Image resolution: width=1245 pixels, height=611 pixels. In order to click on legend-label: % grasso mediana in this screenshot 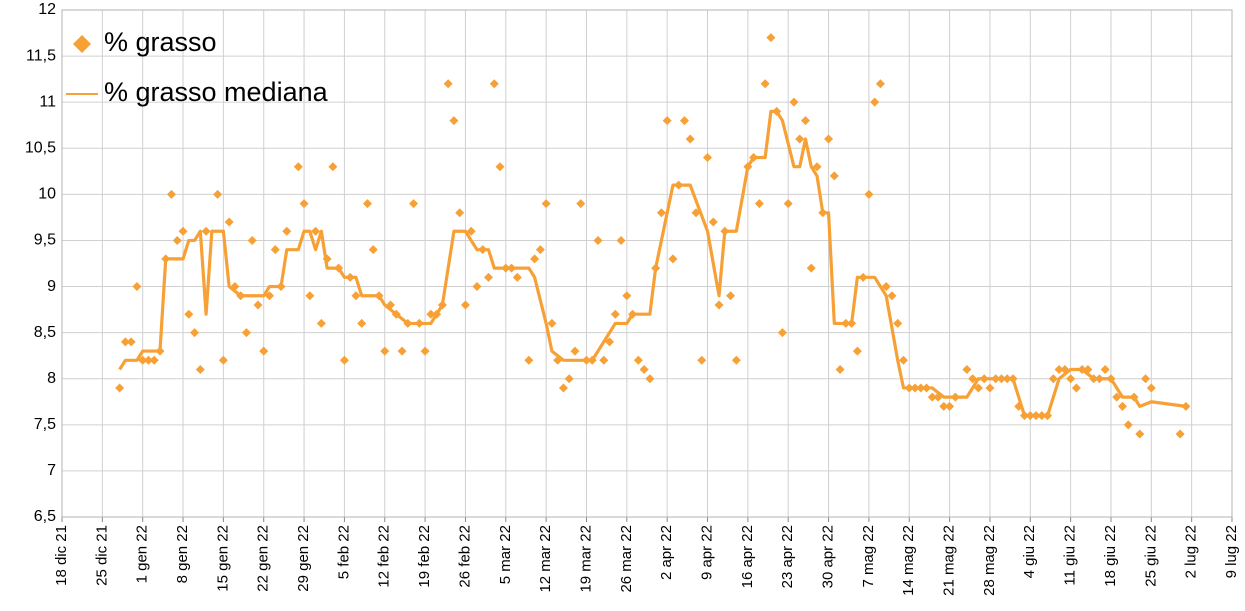, I will do `click(216, 92)`.